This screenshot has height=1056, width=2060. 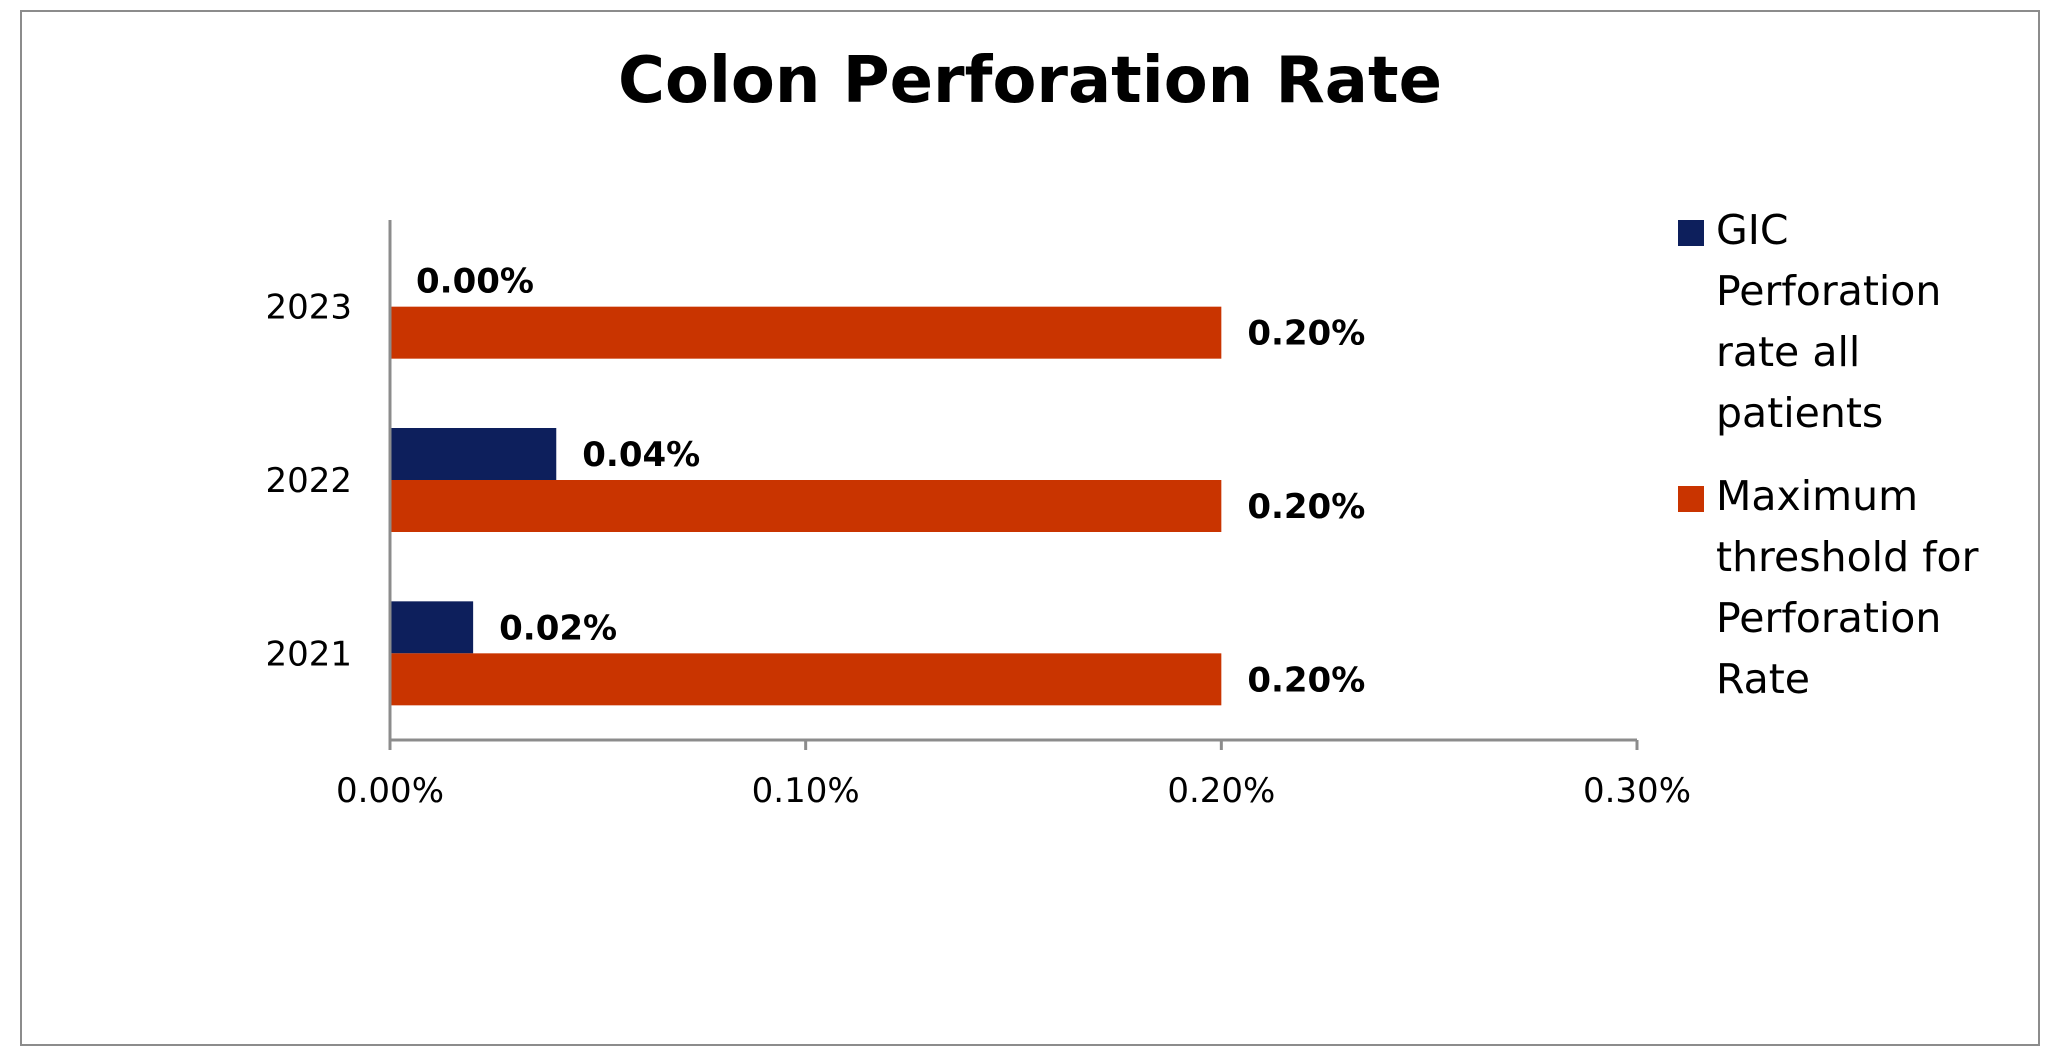 What do you see at coordinates (1030, 81) in the screenshot?
I see `chart-title: Colon Perforation Rate` at bounding box center [1030, 81].